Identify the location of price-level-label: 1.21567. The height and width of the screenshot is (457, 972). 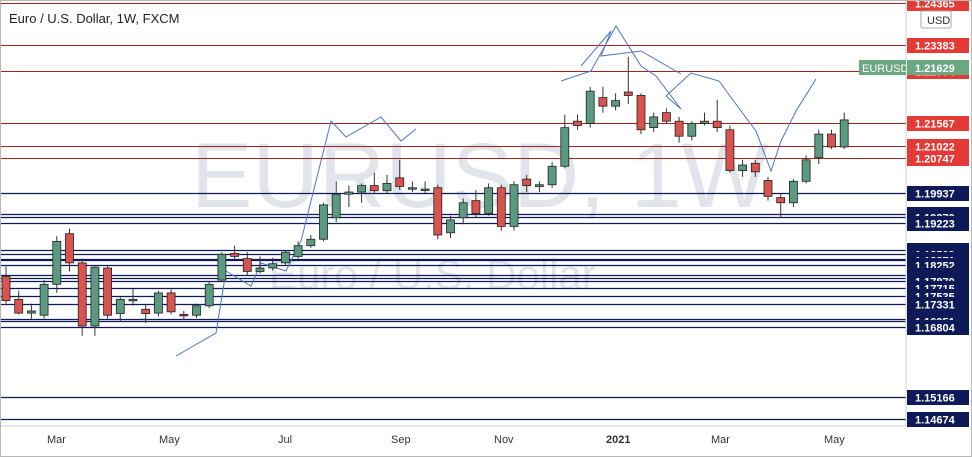
(935, 125).